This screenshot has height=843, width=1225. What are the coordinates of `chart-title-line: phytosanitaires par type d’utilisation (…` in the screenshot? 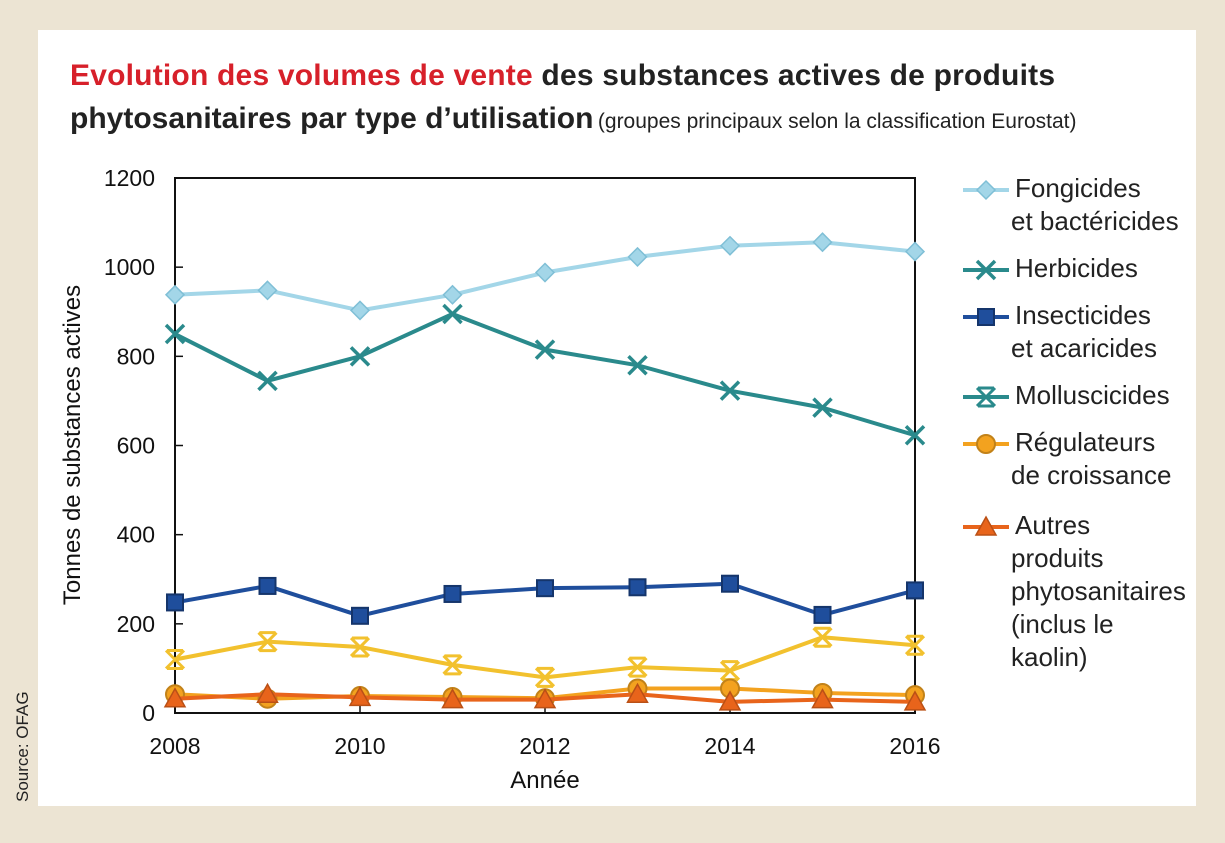 It's located at (573, 118).